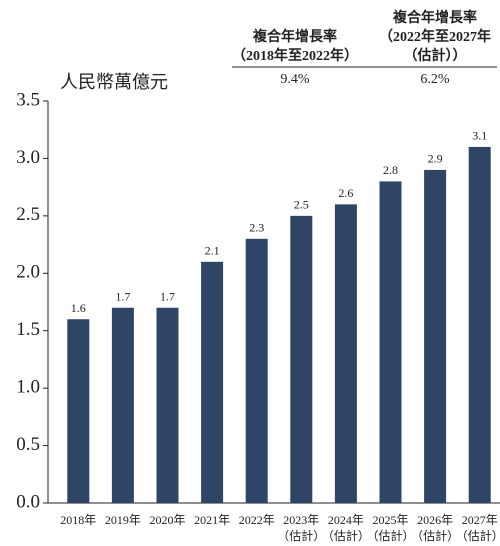 The width and height of the screenshot is (500, 546). What do you see at coordinates (28, 99) in the screenshot?
I see `y-tick-label: 3.5` at bounding box center [28, 99].